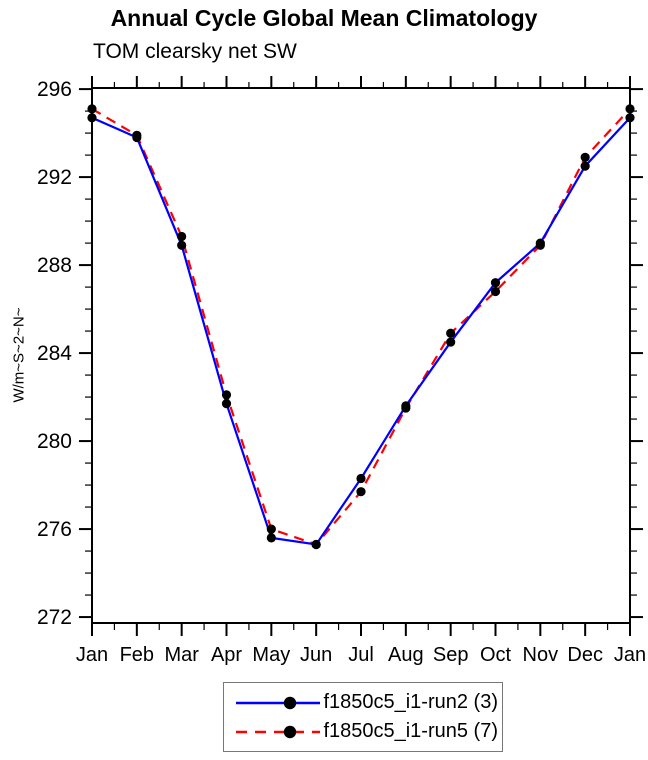 The image size is (648, 760). What do you see at coordinates (226, 655) in the screenshot?
I see `x-tick-label: Apr` at bounding box center [226, 655].